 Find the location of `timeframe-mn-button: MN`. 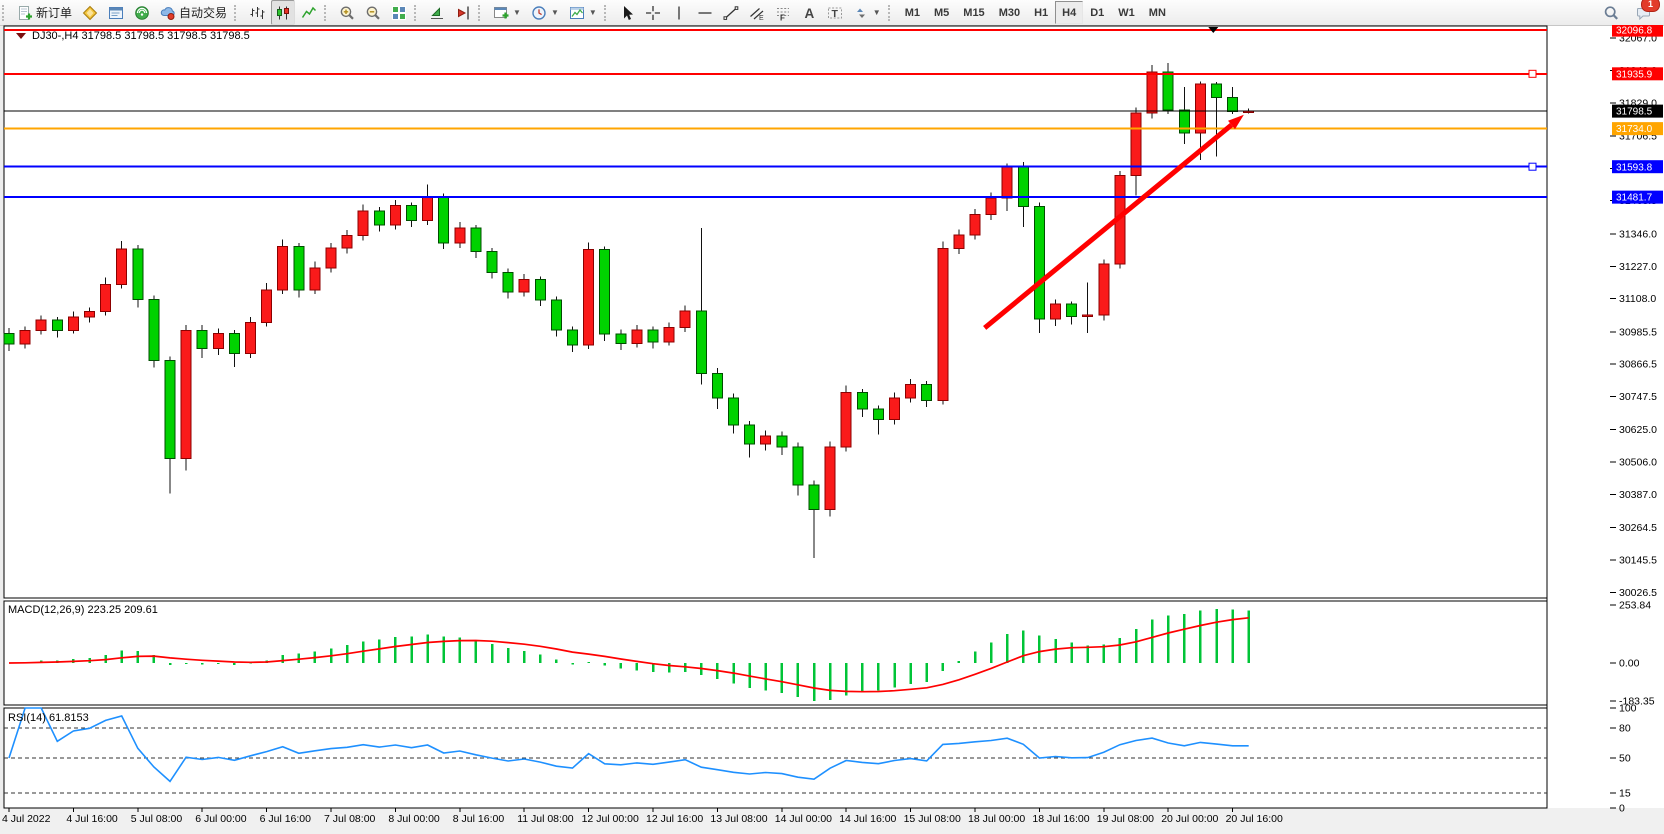

timeframe-mn-button: MN is located at coordinates (1157, 12).